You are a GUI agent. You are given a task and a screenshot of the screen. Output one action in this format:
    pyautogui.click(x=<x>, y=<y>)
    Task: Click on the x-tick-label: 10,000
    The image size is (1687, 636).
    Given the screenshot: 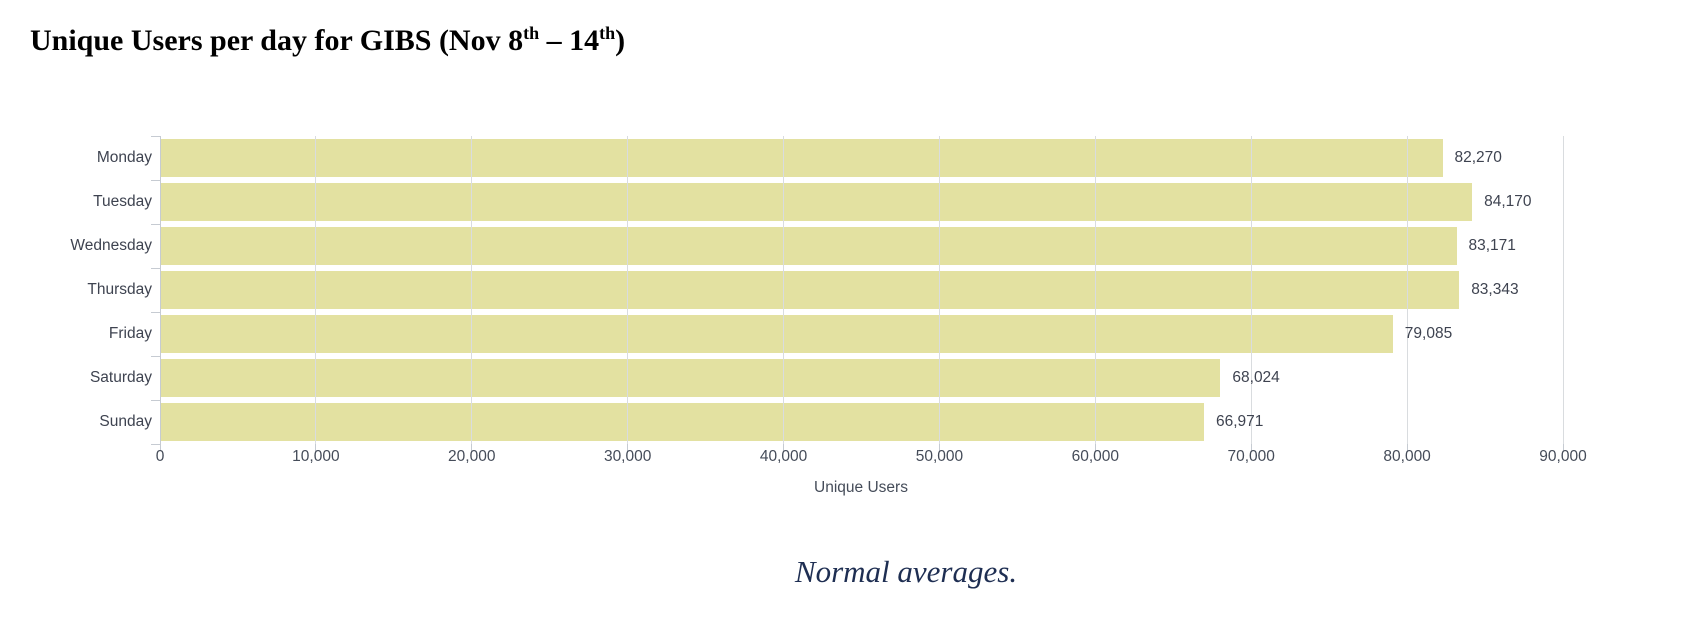 What is the action you would take?
    pyautogui.click(x=316, y=456)
    